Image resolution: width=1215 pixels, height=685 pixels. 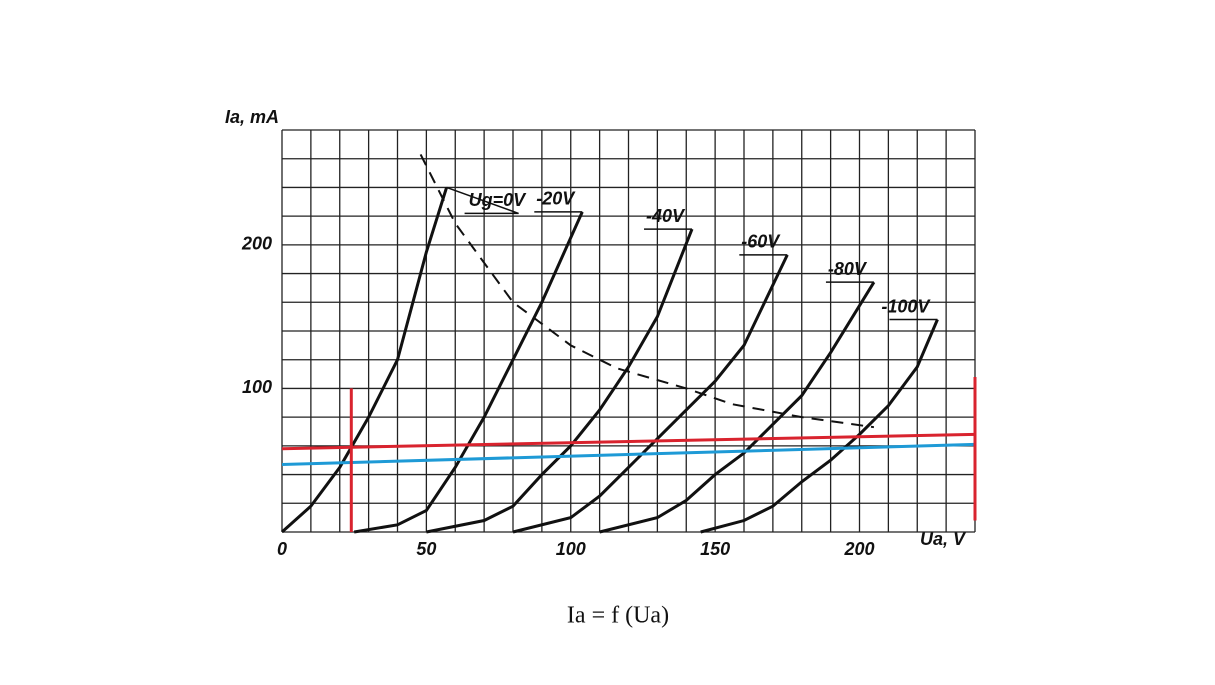 I want to click on x-tick-label: 100, so click(x=571, y=549).